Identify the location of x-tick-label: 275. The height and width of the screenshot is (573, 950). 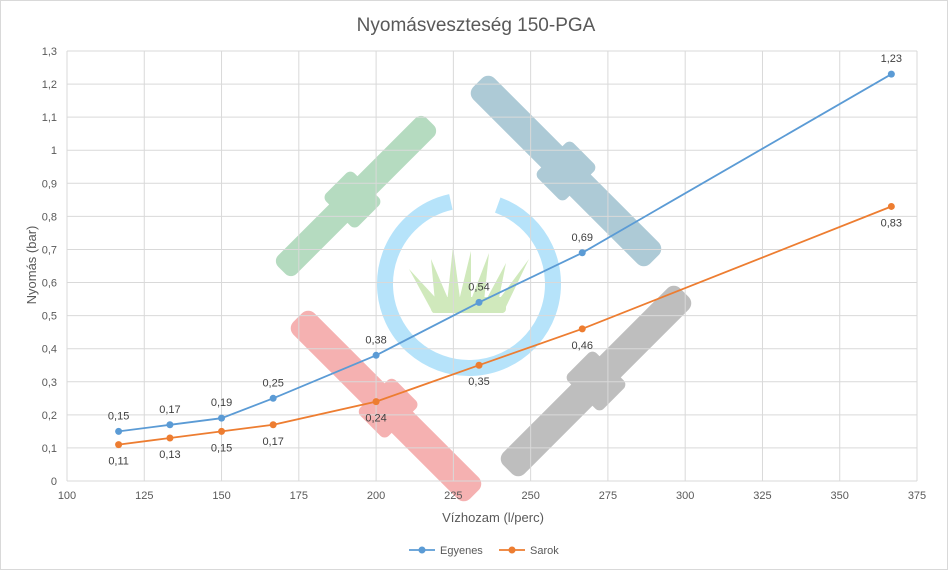
(608, 496).